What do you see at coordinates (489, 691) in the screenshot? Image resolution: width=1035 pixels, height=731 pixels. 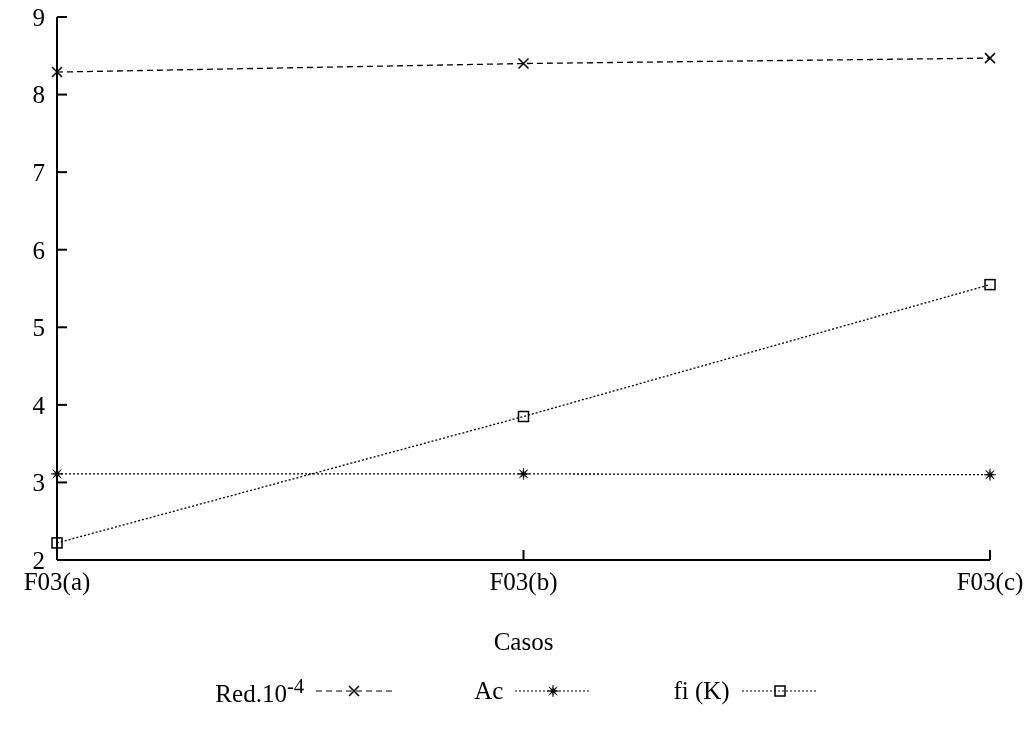 I see `legend-label: Ac` at bounding box center [489, 691].